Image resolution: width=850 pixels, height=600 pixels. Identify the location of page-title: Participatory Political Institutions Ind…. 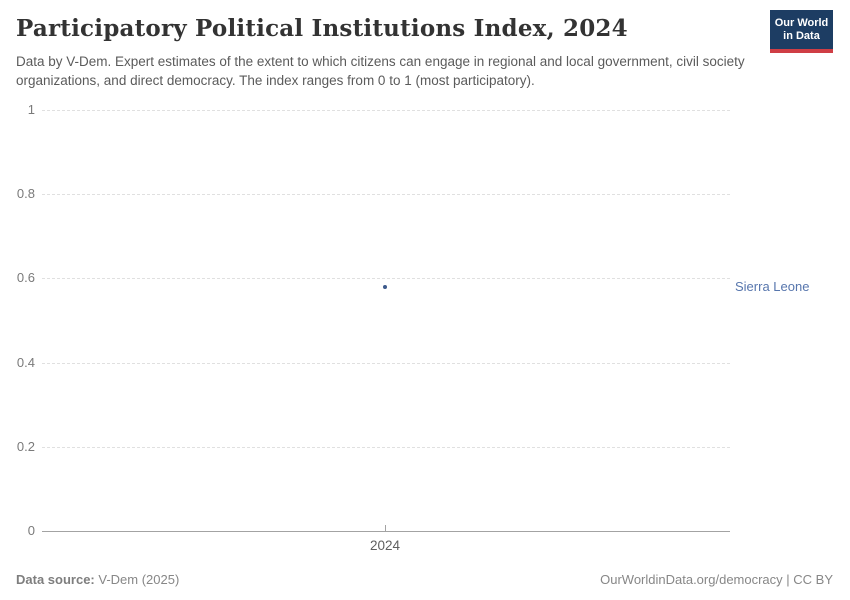
(322, 28).